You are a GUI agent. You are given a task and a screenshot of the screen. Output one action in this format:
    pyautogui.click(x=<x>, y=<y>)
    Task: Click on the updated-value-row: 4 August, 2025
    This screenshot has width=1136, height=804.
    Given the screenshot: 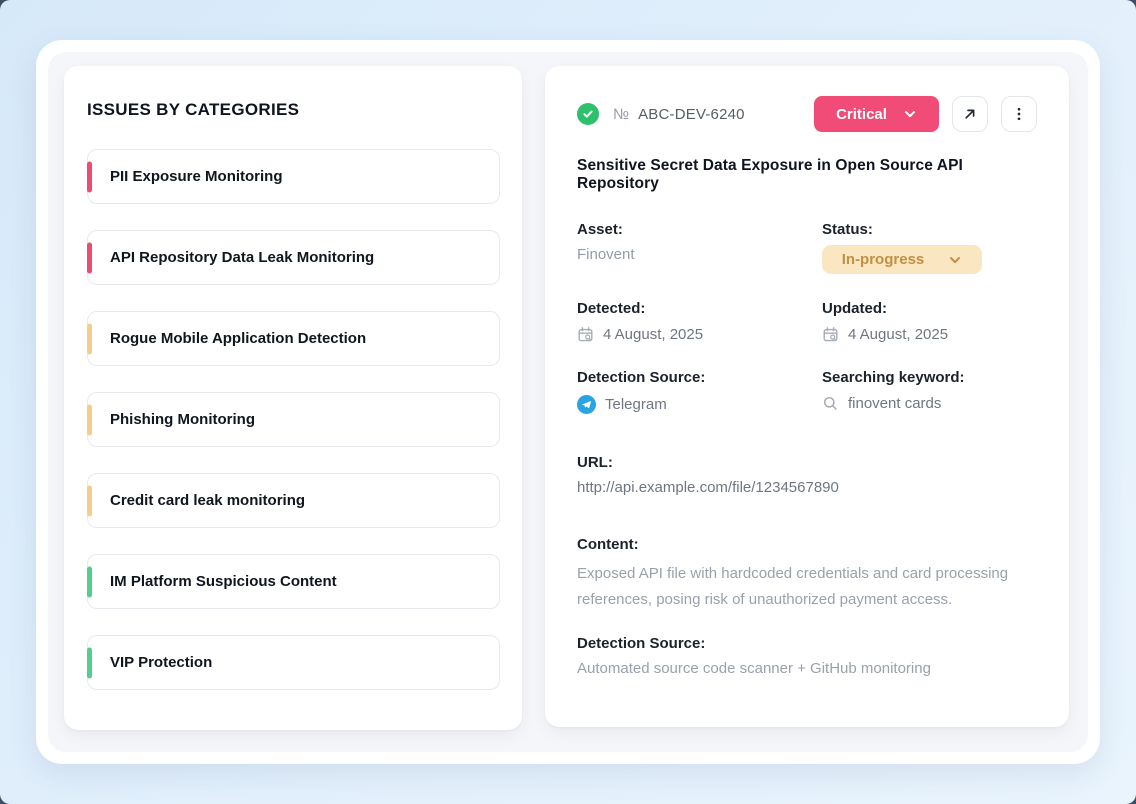 What is the action you would take?
    pyautogui.click(x=929, y=334)
    